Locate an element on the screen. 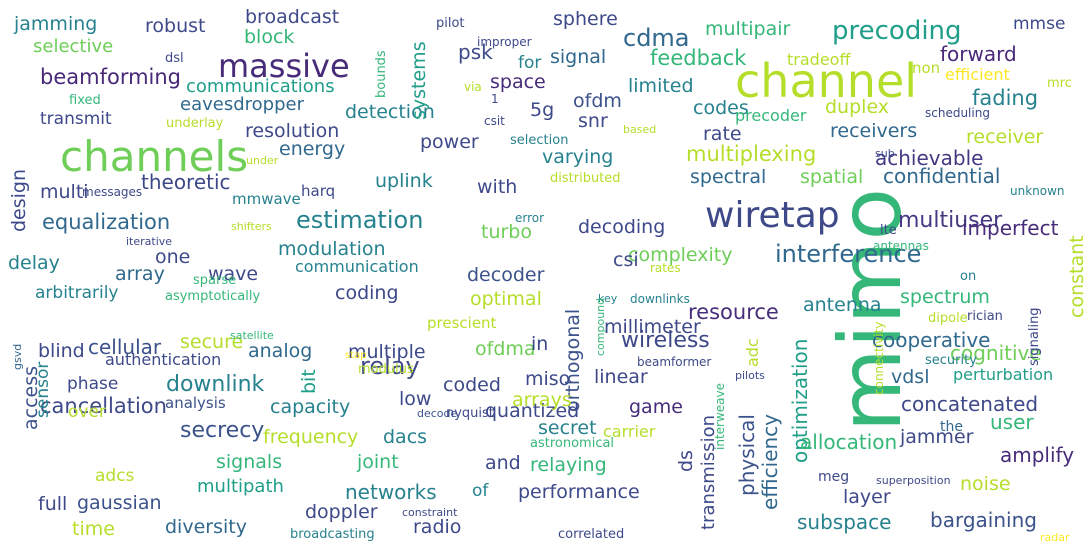 This screenshot has width=1092, height=550. word-communications: communications is located at coordinates (260, 86).